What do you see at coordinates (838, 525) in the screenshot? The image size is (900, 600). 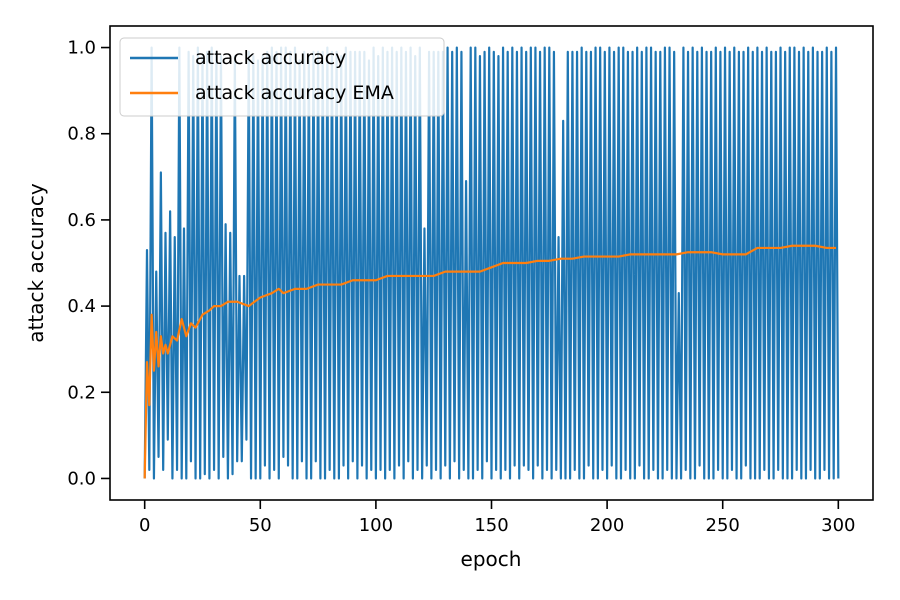 I see `x-tick-label: 300` at bounding box center [838, 525].